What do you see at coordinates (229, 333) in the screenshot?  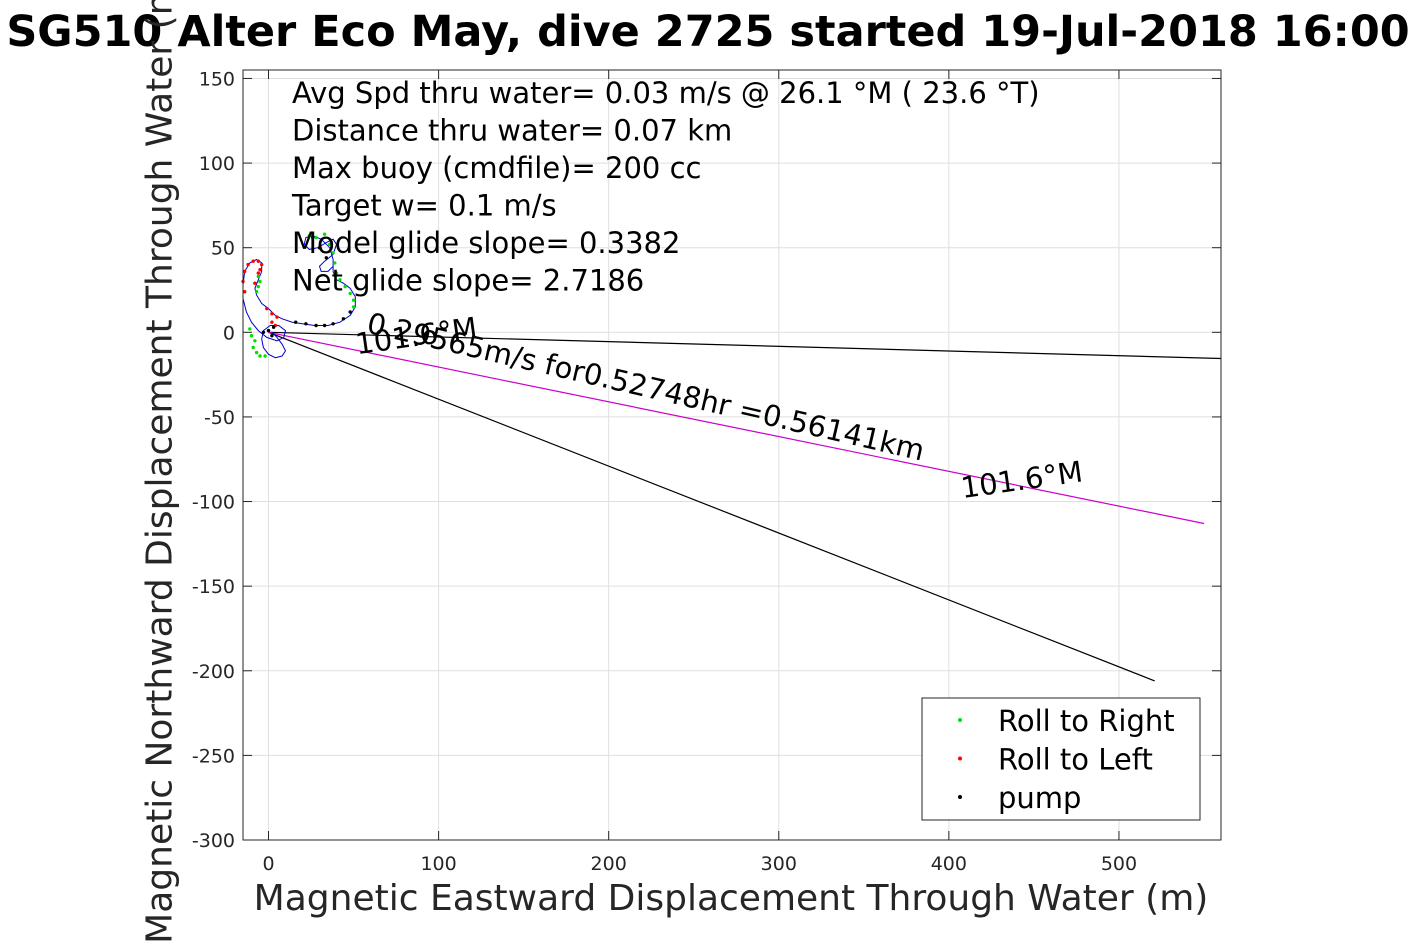 I see `y-tick-label: 0` at bounding box center [229, 333].